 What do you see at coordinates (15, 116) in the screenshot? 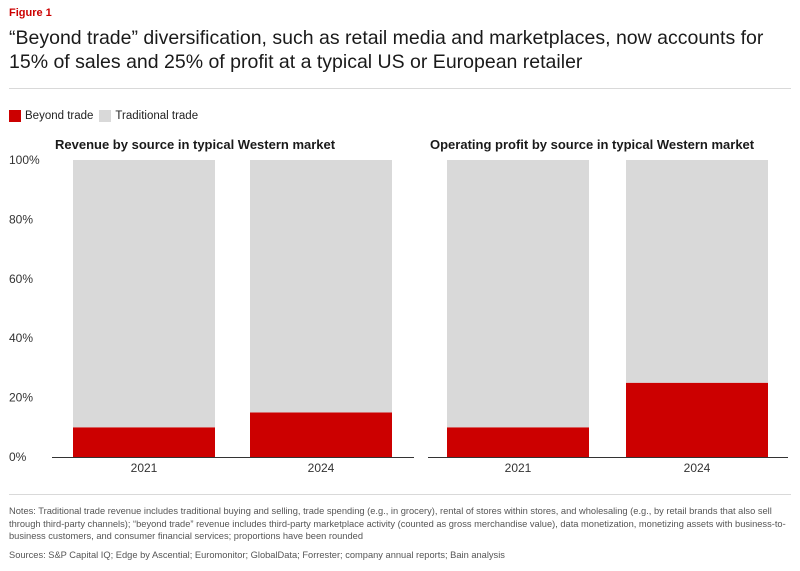
I see `legend-swatch-beyond-trade` at bounding box center [15, 116].